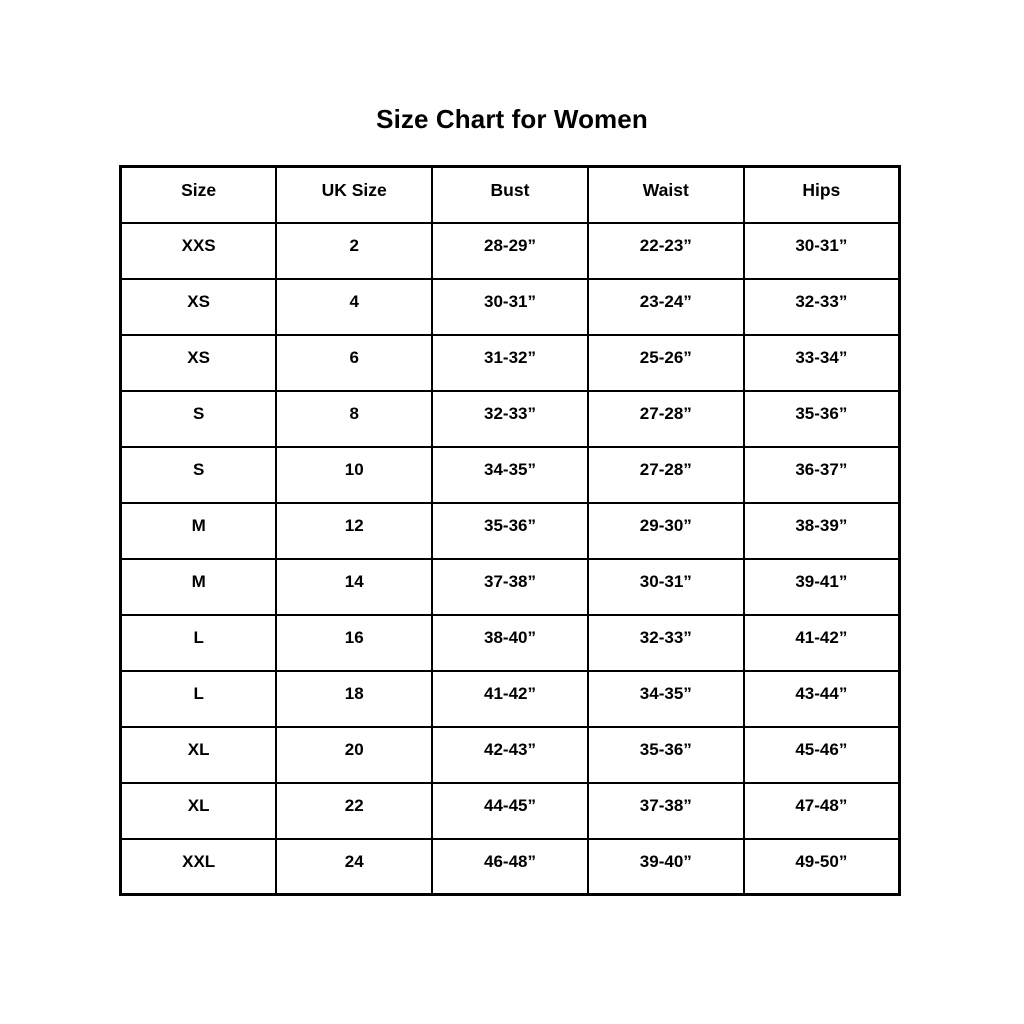 This screenshot has width=1024, height=1024. Describe the element at coordinates (665, 362) in the screenshot. I see `cell-waist: 25-26”` at that location.